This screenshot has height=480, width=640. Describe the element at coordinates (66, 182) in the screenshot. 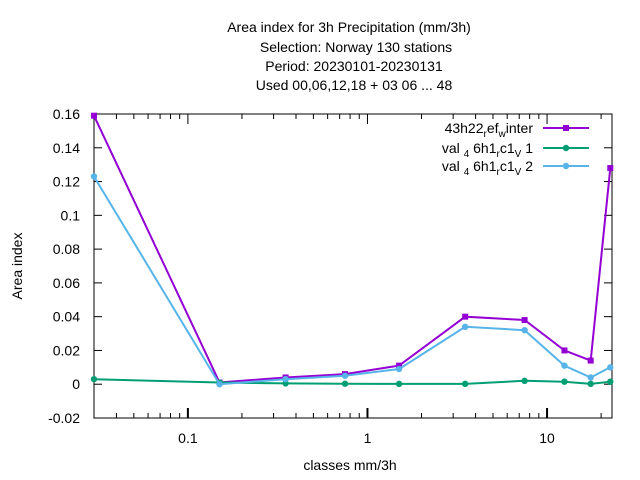

I see `y-tick-label: 0.12` at that location.